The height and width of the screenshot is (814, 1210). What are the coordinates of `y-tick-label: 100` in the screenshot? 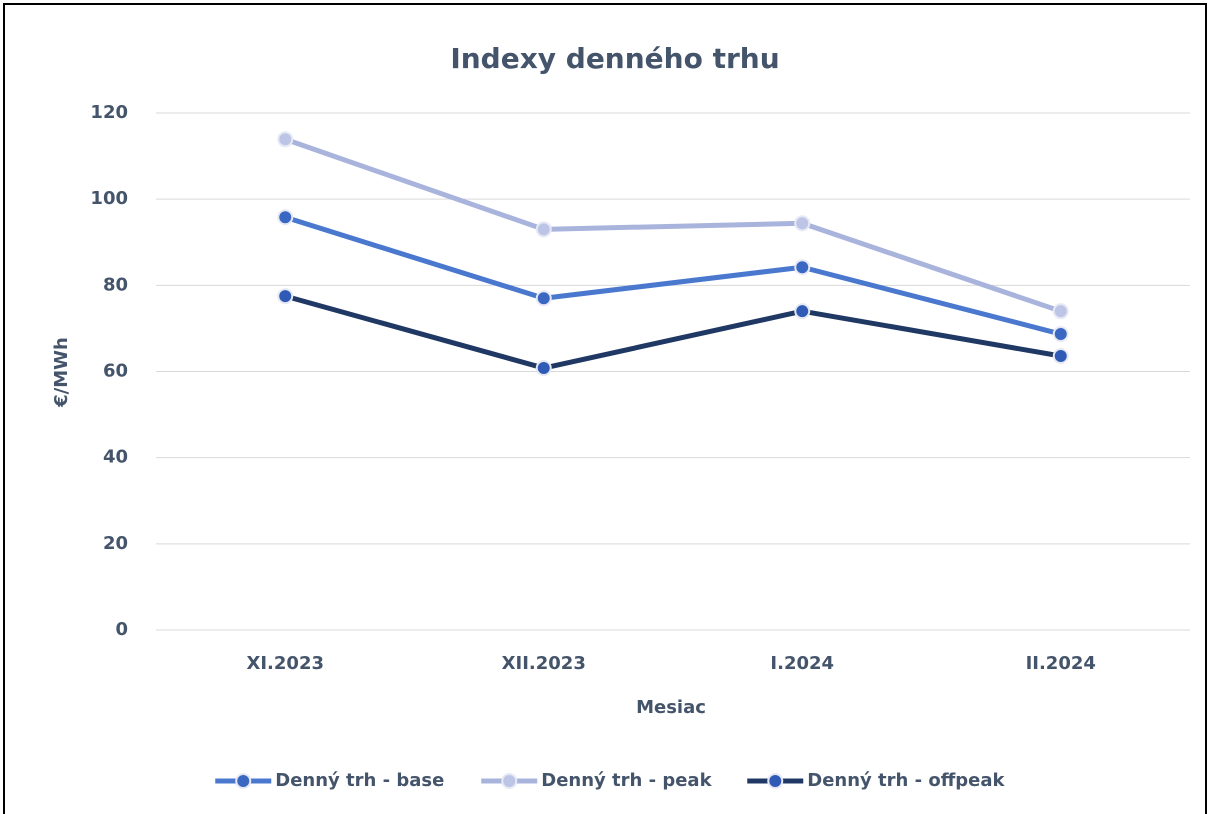 It's located at (109, 198).